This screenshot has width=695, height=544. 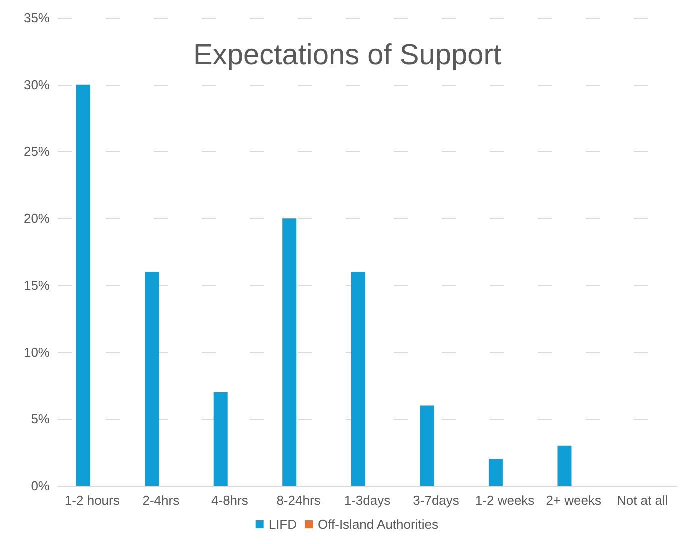 What do you see at coordinates (92, 500) in the screenshot?
I see `x-tick-label: 1-2 hours` at bounding box center [92, 500].